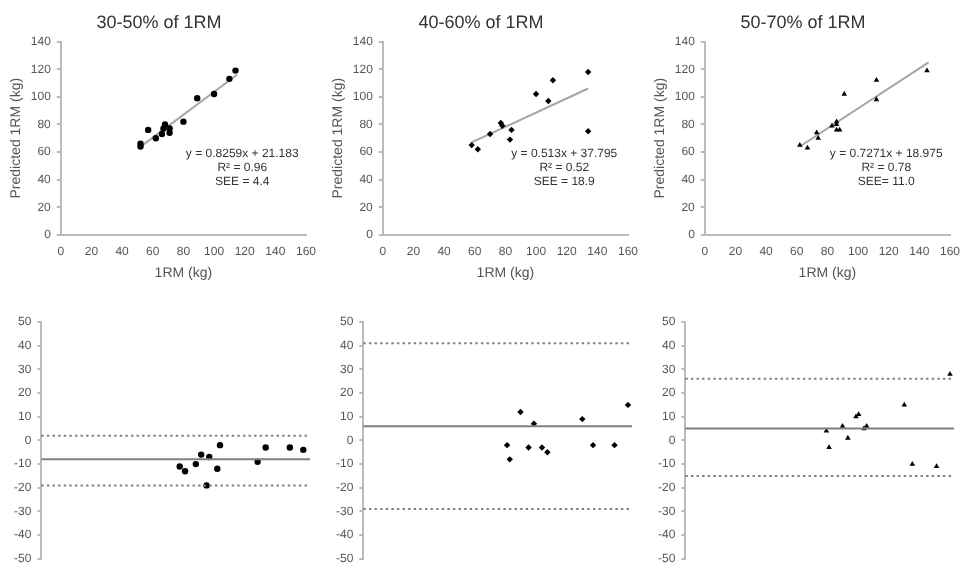 This screenshot has width=966, height=572. Describe the element at coordinates (803, 21) in the screenshot. I see `chart-title: 50-70% of 1RM` at that location.